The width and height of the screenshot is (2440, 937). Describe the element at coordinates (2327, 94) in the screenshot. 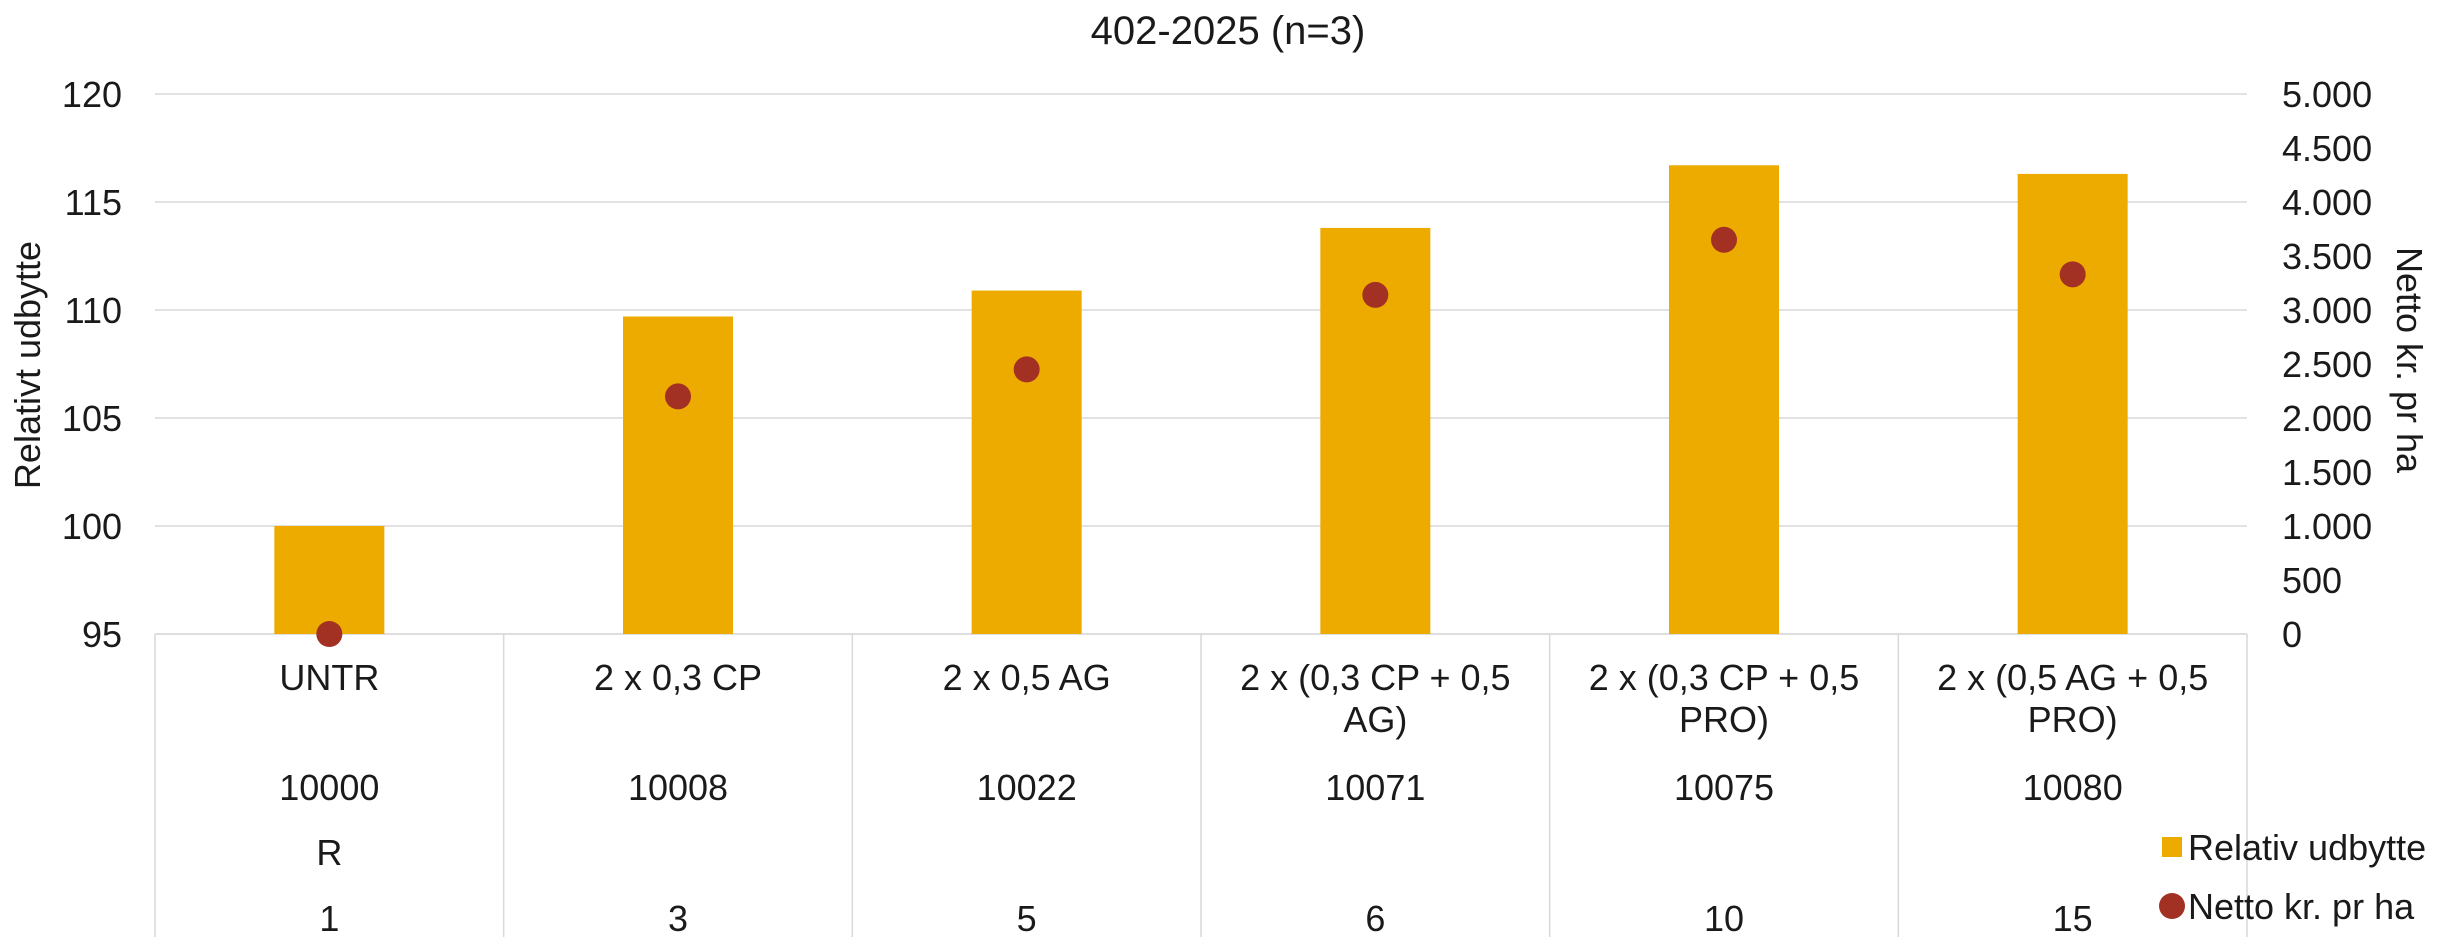

I see `y2-tick-label: 5.000` at that location.